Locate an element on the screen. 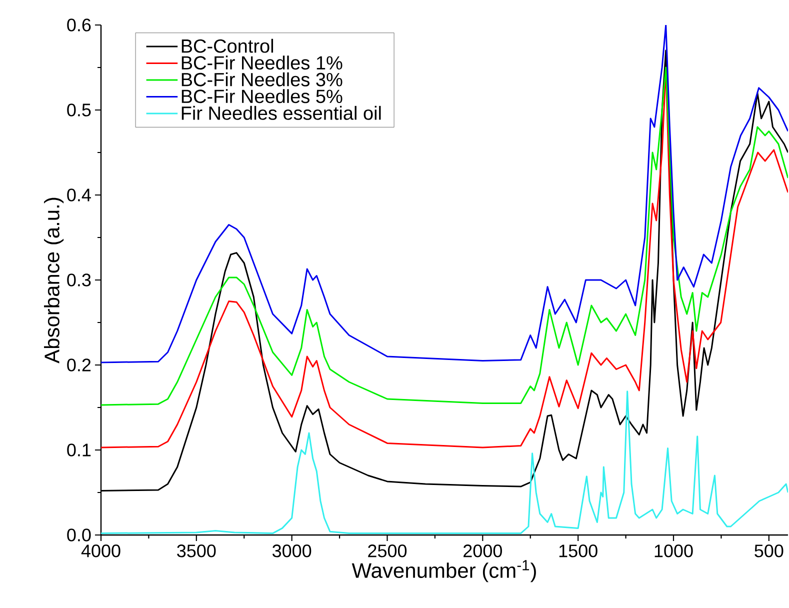 This screenshot has width=789, height=608. x-tick-label: 2000 is located at coordinates (483, 551).